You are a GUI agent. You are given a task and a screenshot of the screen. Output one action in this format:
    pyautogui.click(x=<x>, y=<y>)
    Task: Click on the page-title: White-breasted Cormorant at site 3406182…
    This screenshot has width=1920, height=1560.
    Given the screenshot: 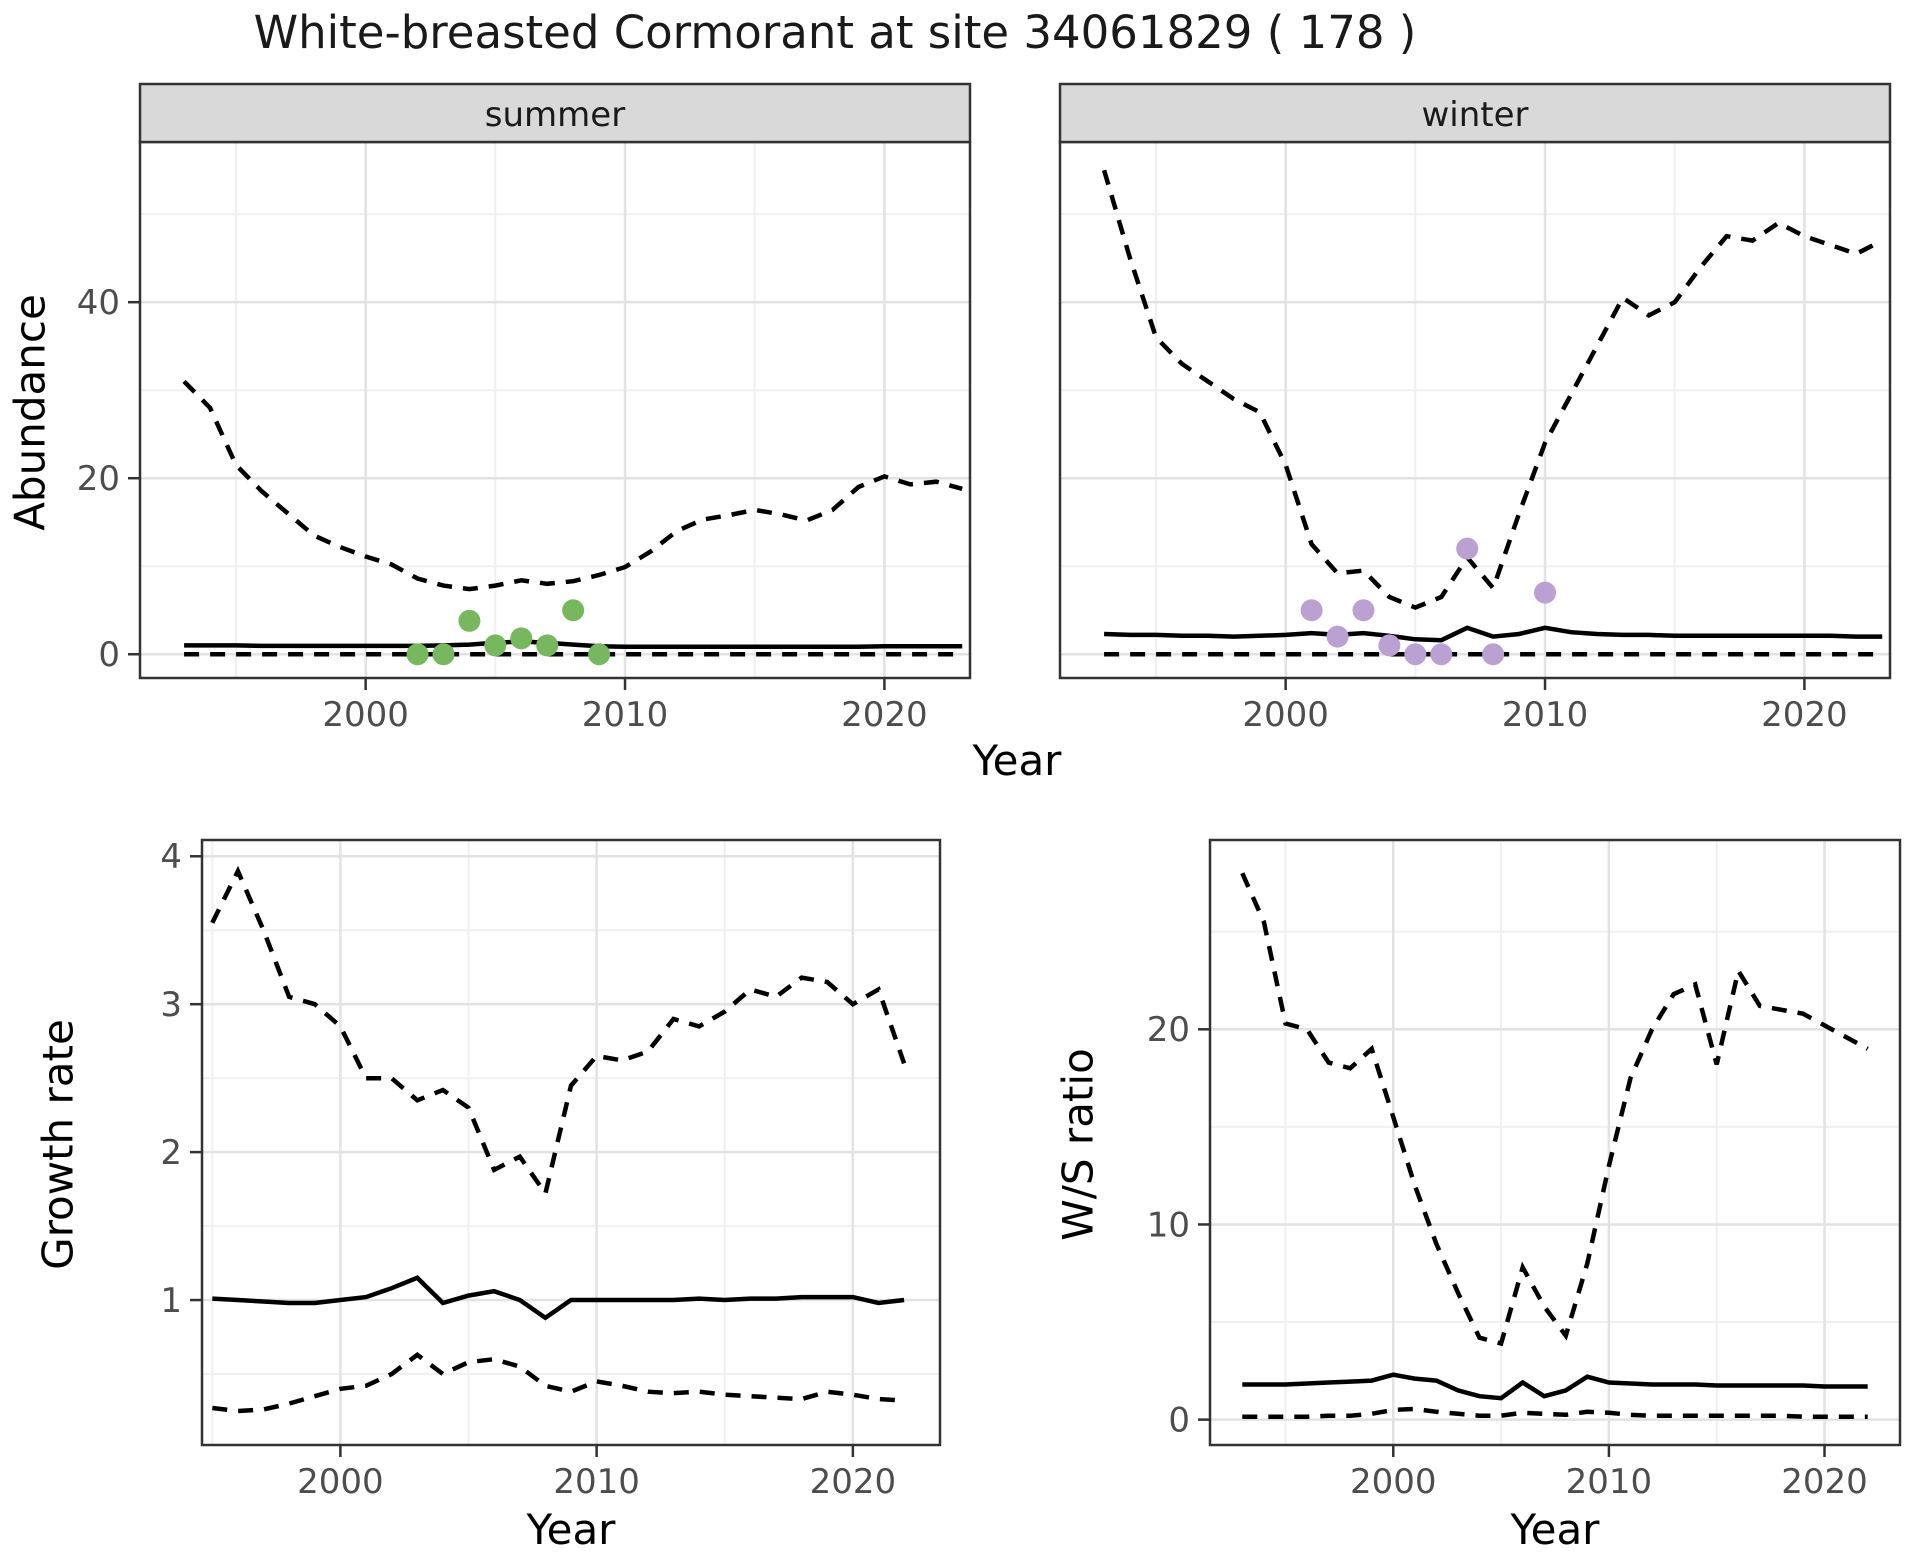 What is the action you would take?
    pyautogui.click(x=835, y=32)
    